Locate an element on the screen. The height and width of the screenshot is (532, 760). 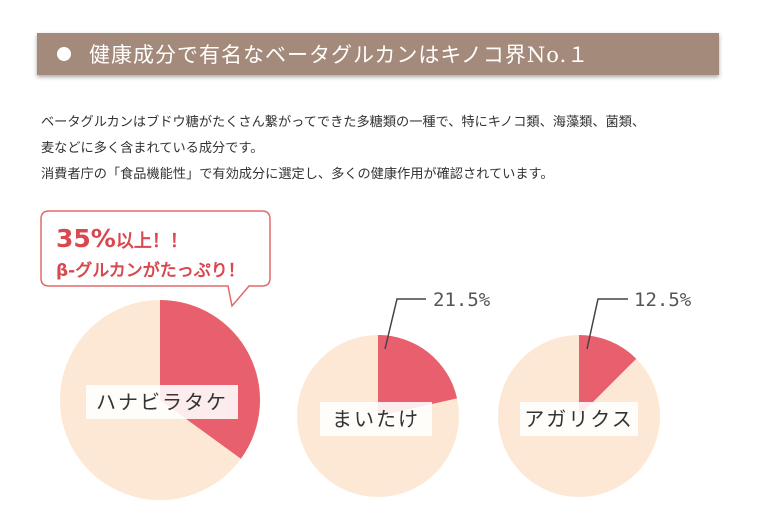
percent-label-maitake: 21.5% is located at coordinates (462, 300).